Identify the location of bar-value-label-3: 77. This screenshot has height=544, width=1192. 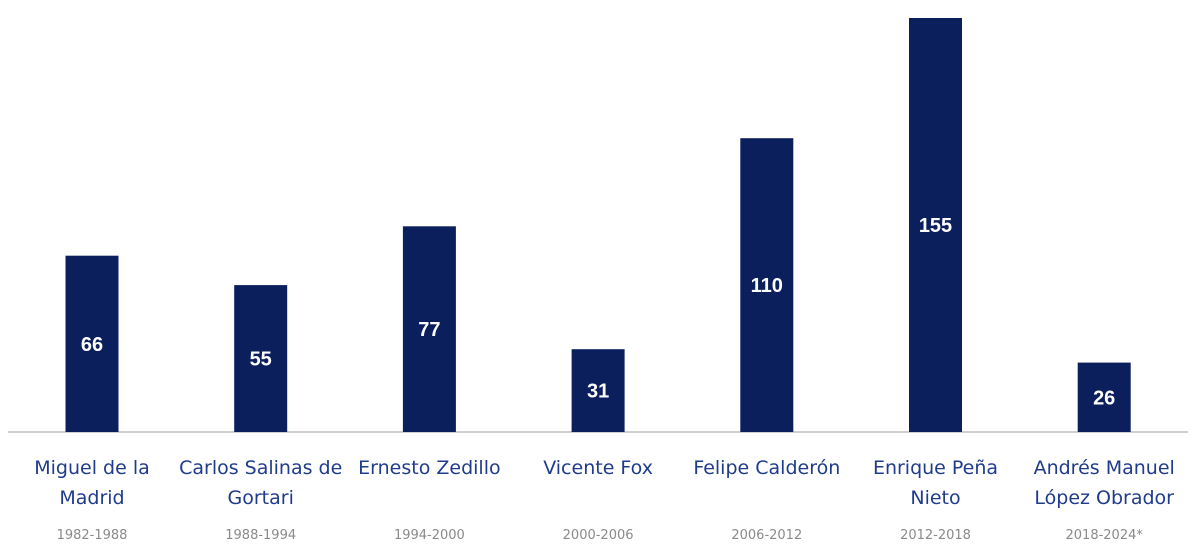
(429, 330).